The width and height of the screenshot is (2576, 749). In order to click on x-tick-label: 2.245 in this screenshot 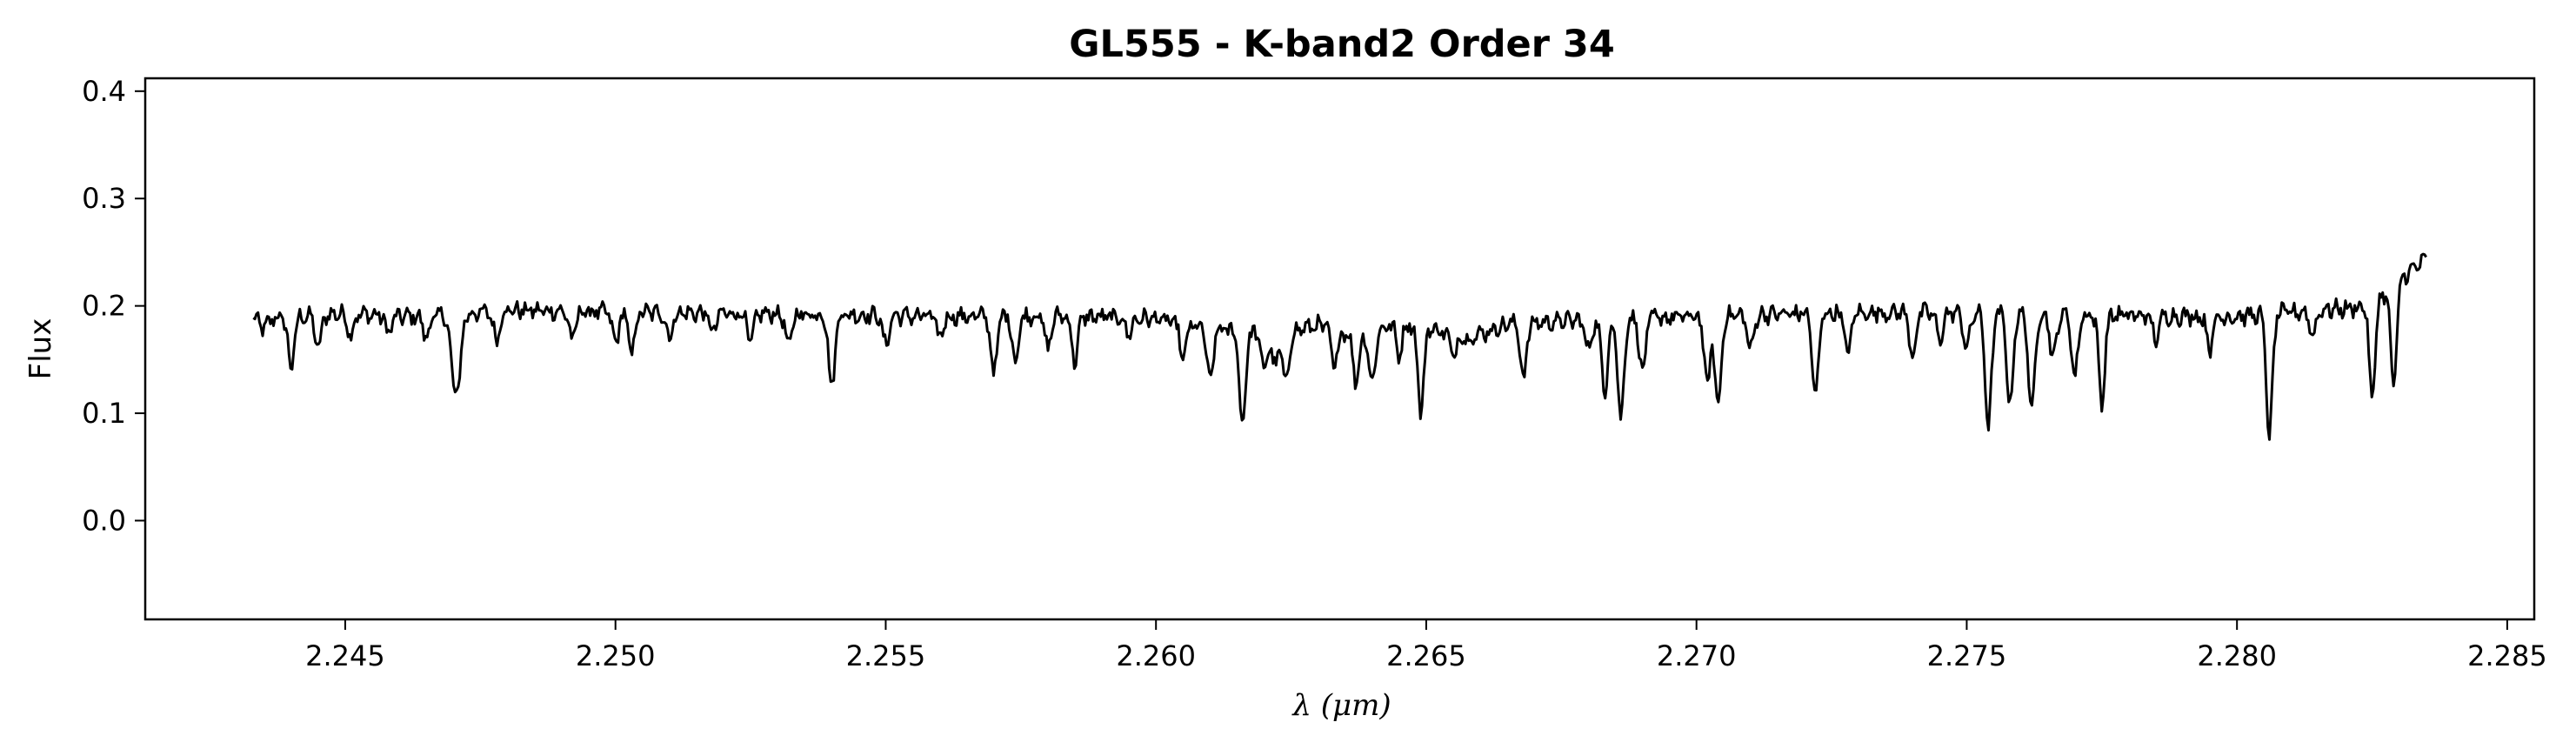, I will do `click(345, 655)`.